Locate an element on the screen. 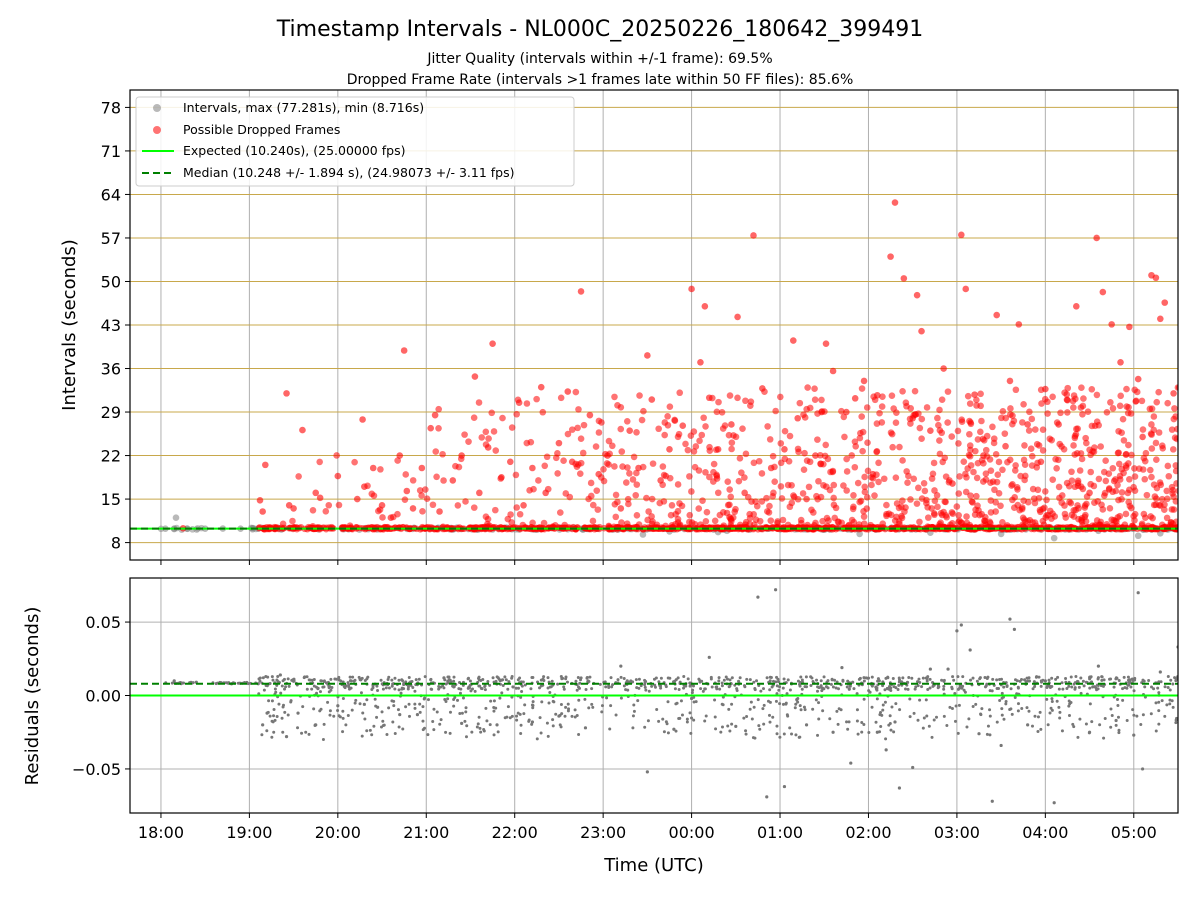 The height and width of the screenshot is (900, 1200). time-x-tick-label: 19:00 is located at coordinates (249, 832).